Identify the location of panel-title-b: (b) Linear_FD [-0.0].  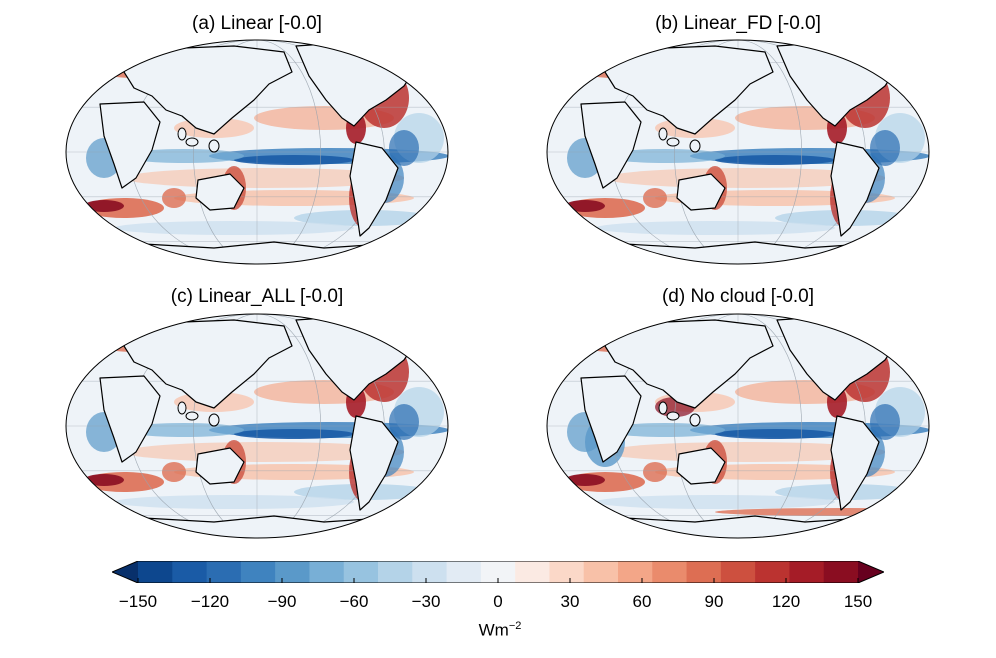
(738, 23).